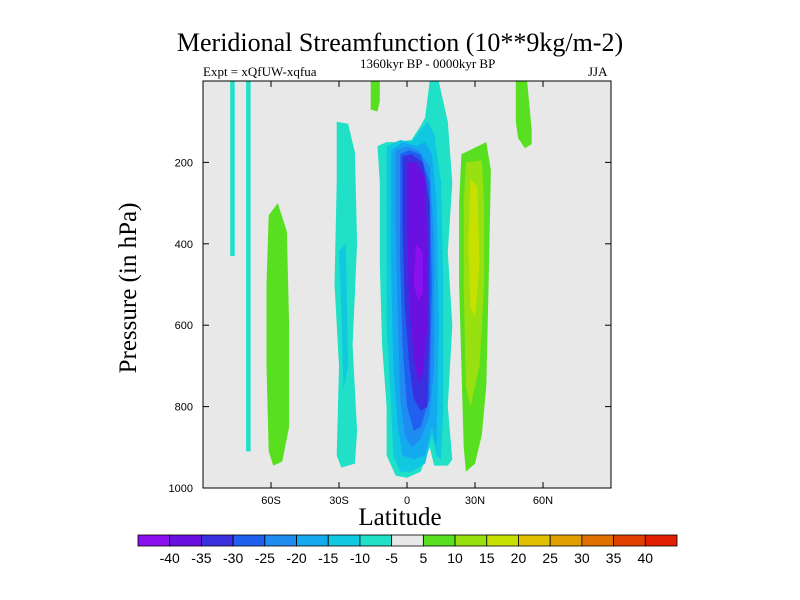 The image size is (800, 600). What do you see at coordinates (184, 245) in the screenshot?
I see `y-tick-label: 400` at bounding box center [184, 245].